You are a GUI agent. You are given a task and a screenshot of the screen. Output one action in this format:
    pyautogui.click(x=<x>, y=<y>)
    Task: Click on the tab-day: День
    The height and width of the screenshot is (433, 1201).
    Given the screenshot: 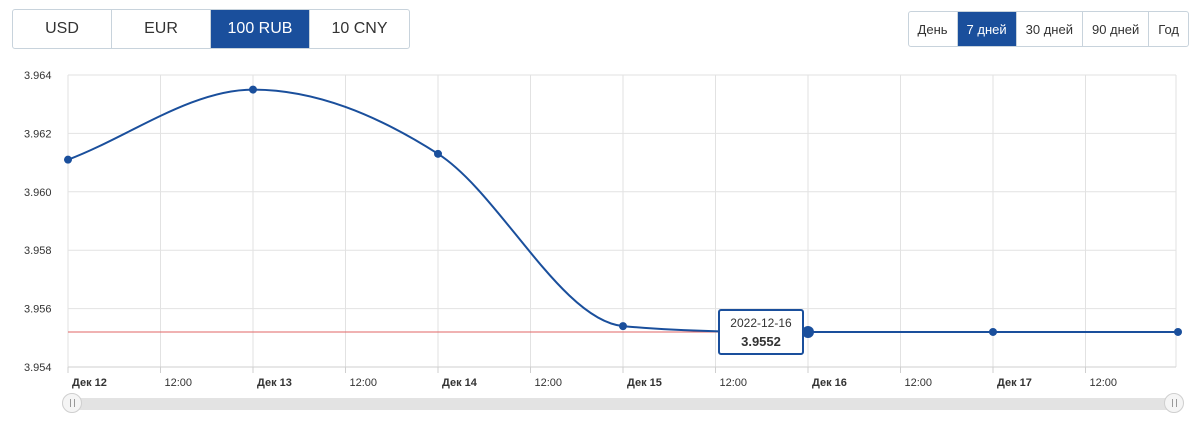 What is the action you would take?
    pyautogui.click(x=933, y=29)
    